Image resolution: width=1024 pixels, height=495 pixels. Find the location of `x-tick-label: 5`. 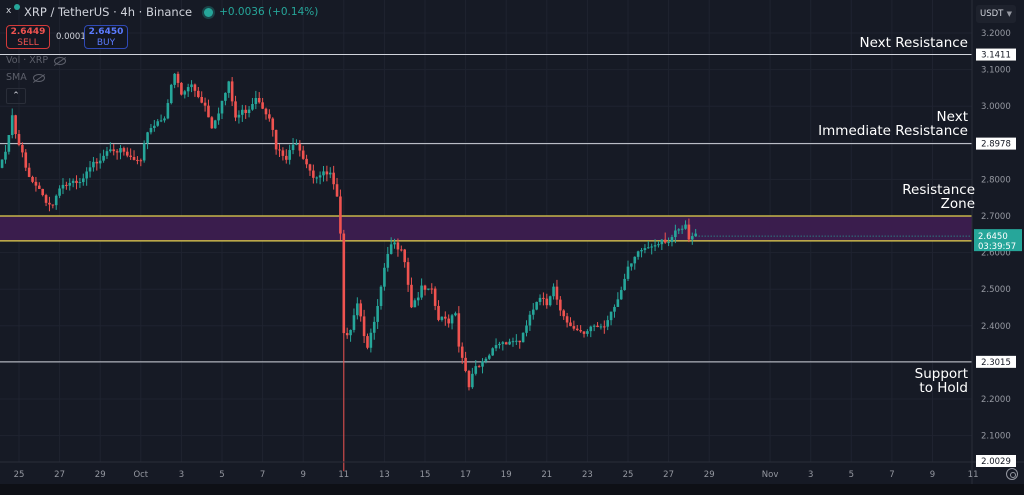

x-tick-label: 5 is located at coordinates (851, 475).